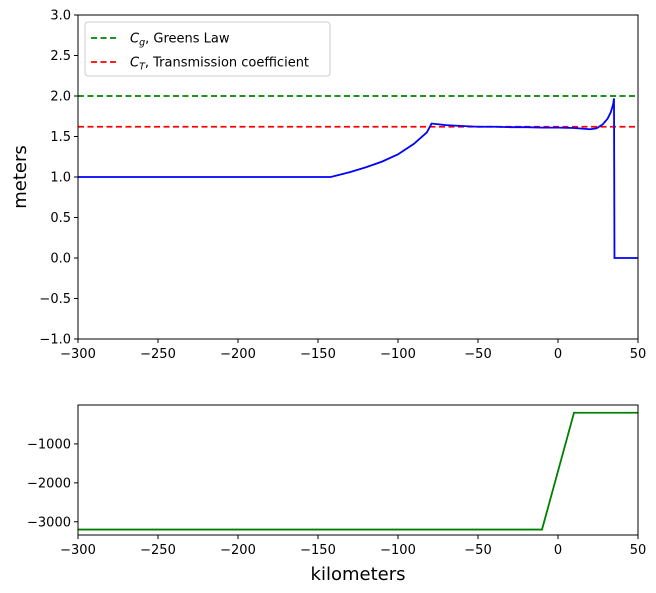 The image size is (656, 593). Describe the element at coordinates (60, 56) in the screenshot. I see `panel-1-y-tick-label: 2.5` at that location.